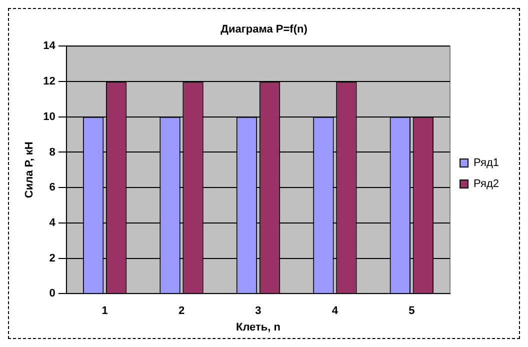 This screenshot has width=528, height=347. What do you see at coordinates (335, 311) in the screenshot?
I see `x-tick-label: 4` at bounding box center [335, 311].